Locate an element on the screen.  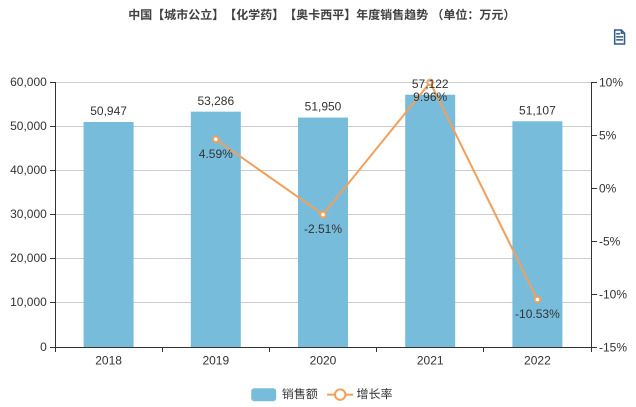
svg-text: 50,947 is located at coordinates (108, 111).